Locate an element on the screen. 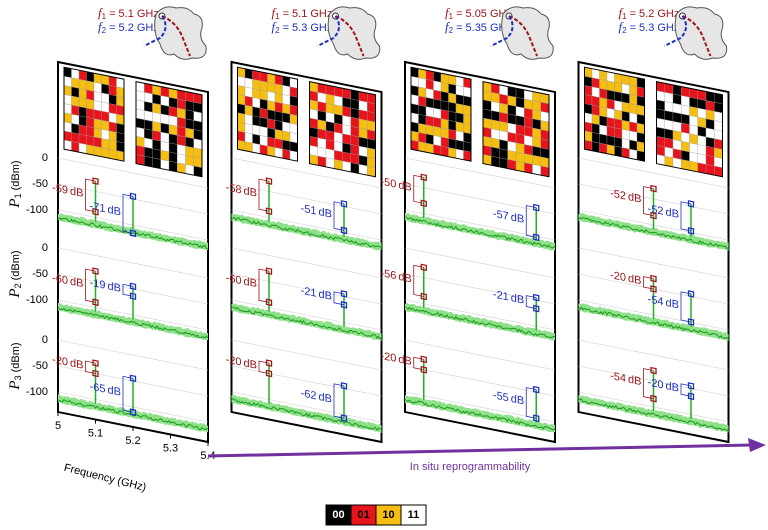 This screenshot has height=530, width=768. contrast-label: -56 dB is located at coordinates (395, 276).